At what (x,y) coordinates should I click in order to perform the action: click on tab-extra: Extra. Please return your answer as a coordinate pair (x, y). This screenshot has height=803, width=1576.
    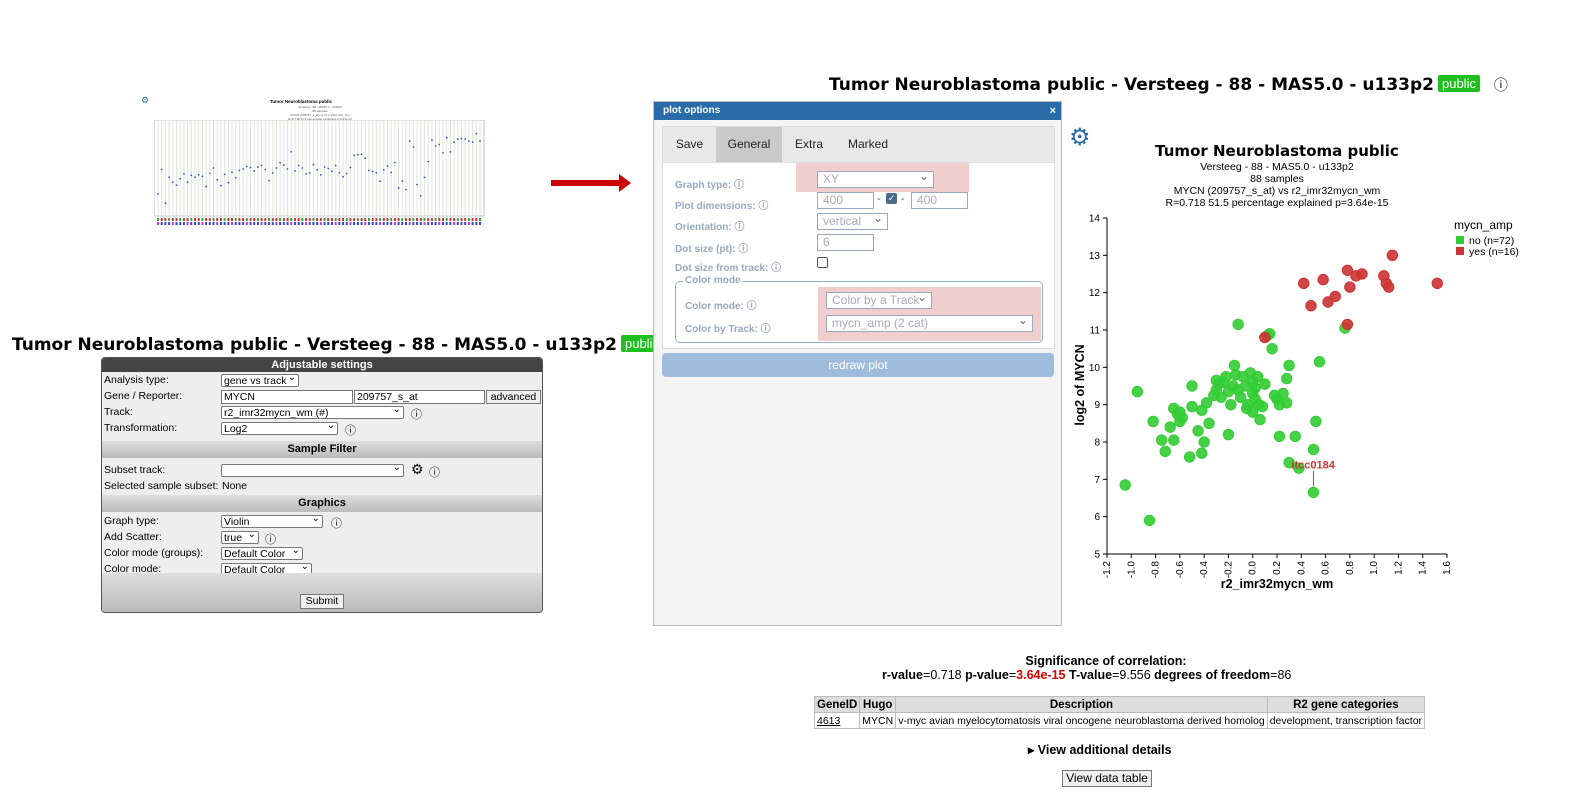
    Looking at the image, I should click on (808, 144).